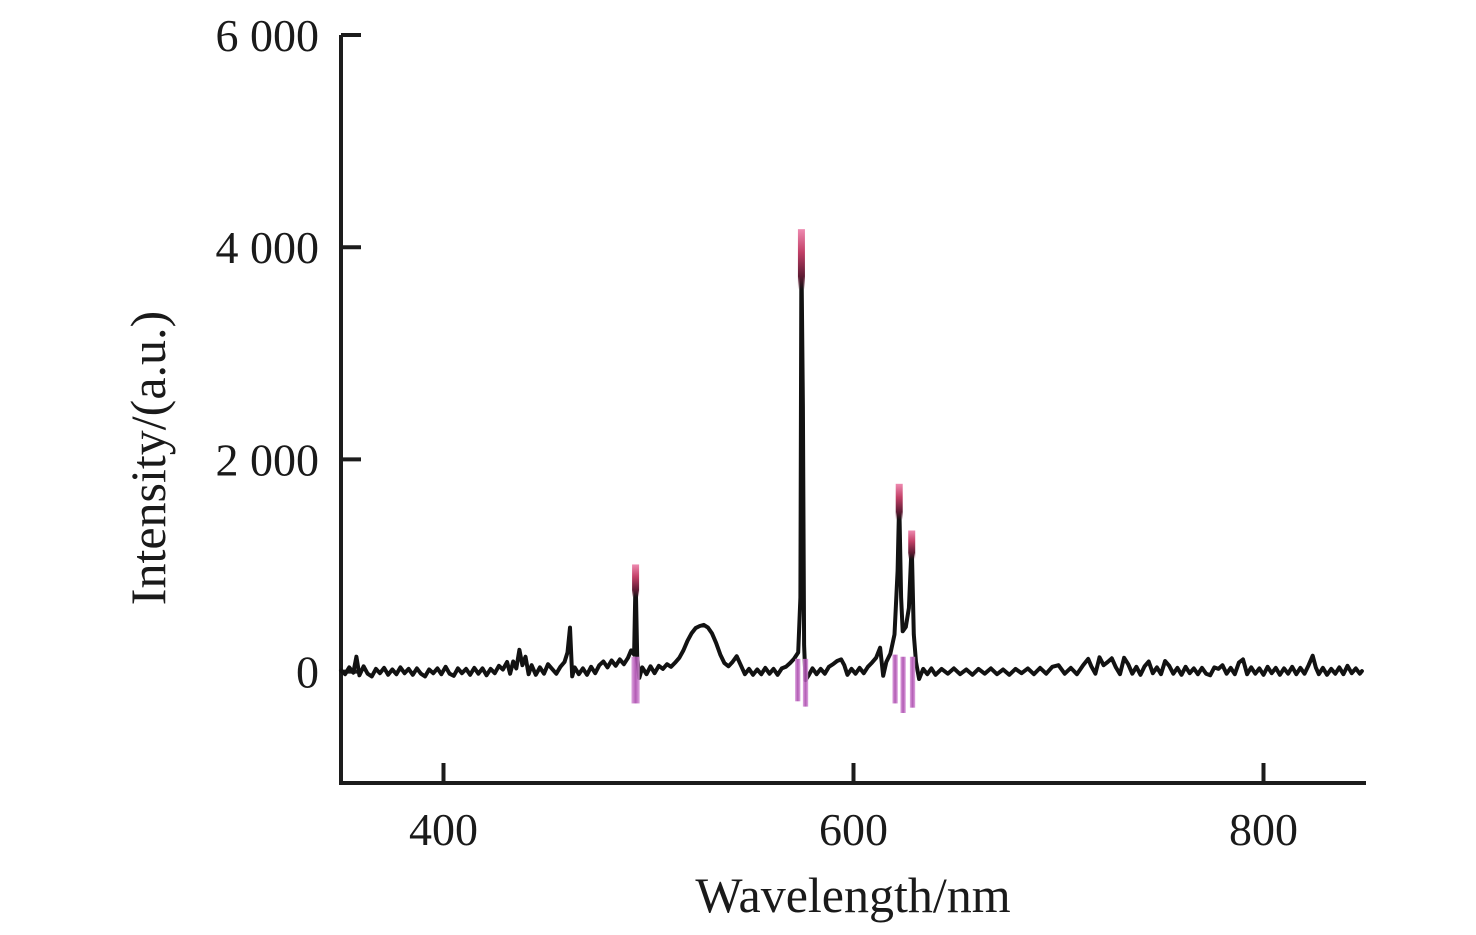 The image size is (1476, 935). What do you see at coordinates (268, 459) in the screenshot?
I see `y-tick-label: 2 000` at bounding box center [268, 459].